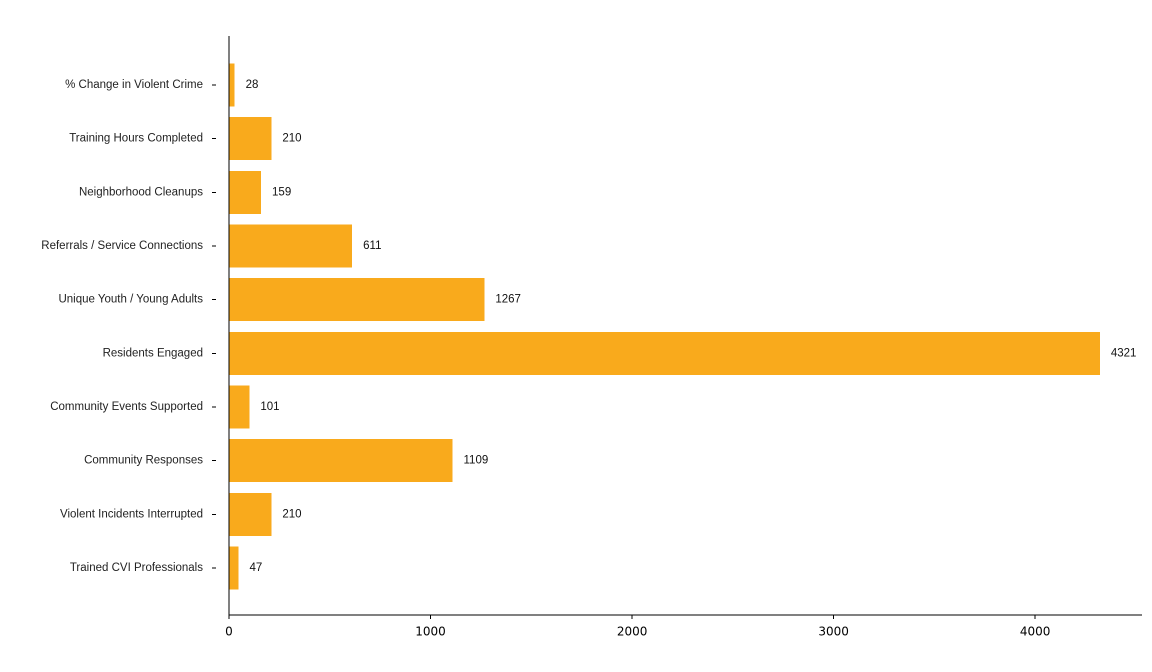  I want to click on category-label: Neighborhood Cleanups, so click(141, 192).